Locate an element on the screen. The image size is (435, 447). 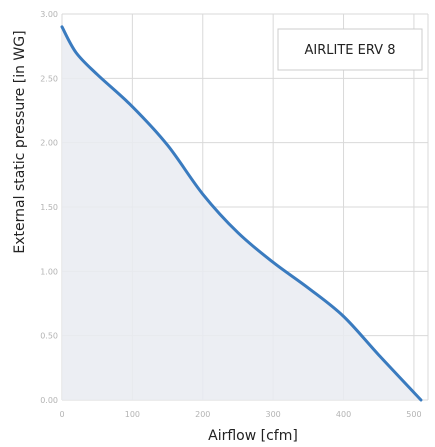
x-axis-ticks: 0 100 200 300 400 500 is located at coordinates (240, 414).